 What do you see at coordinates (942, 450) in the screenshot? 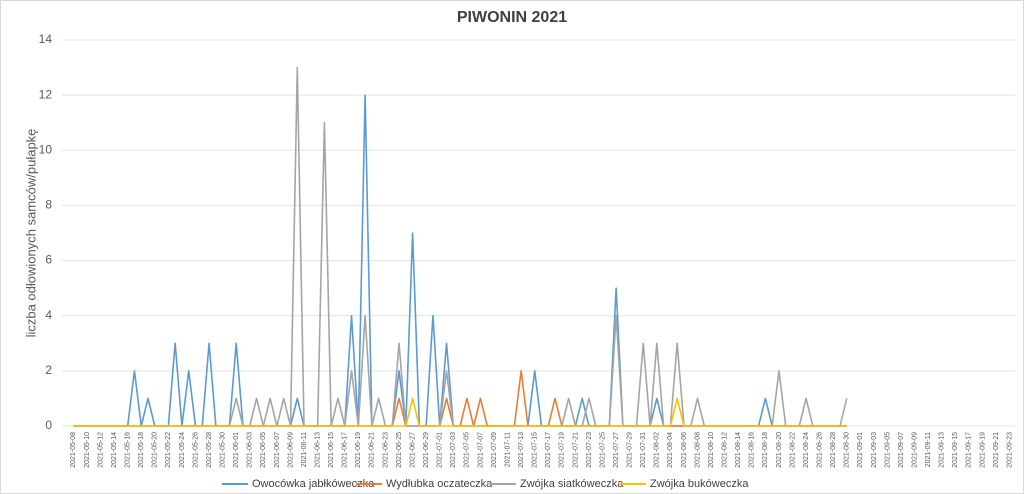
I see `x-tick-label: 2021-09-13` at bounding box center [942, 450].